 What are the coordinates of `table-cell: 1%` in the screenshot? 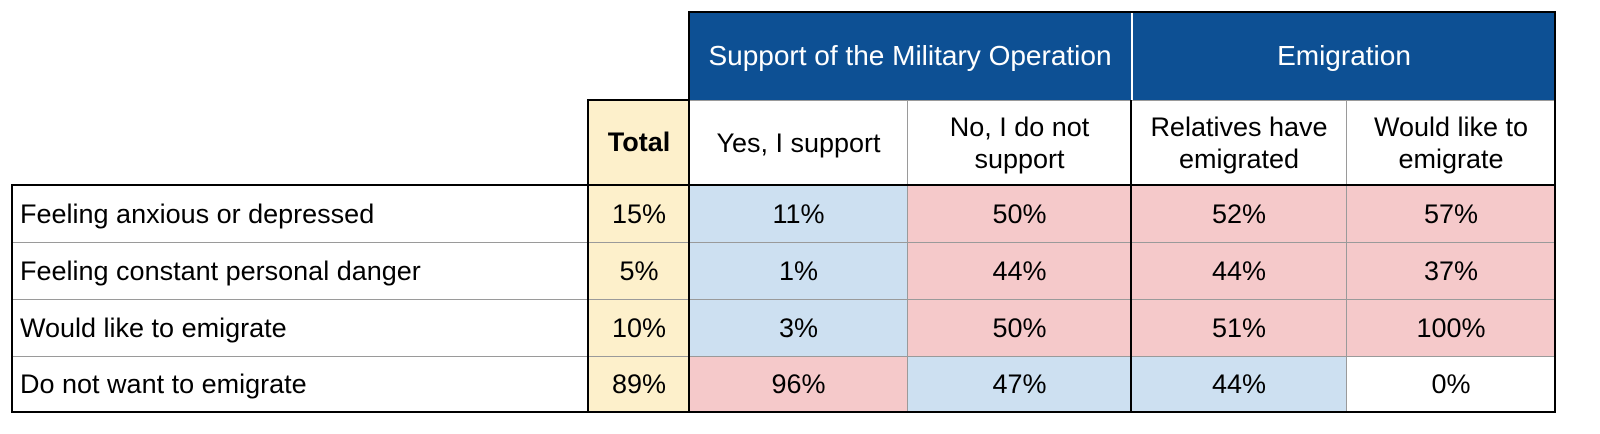 It's located at (798, 270).